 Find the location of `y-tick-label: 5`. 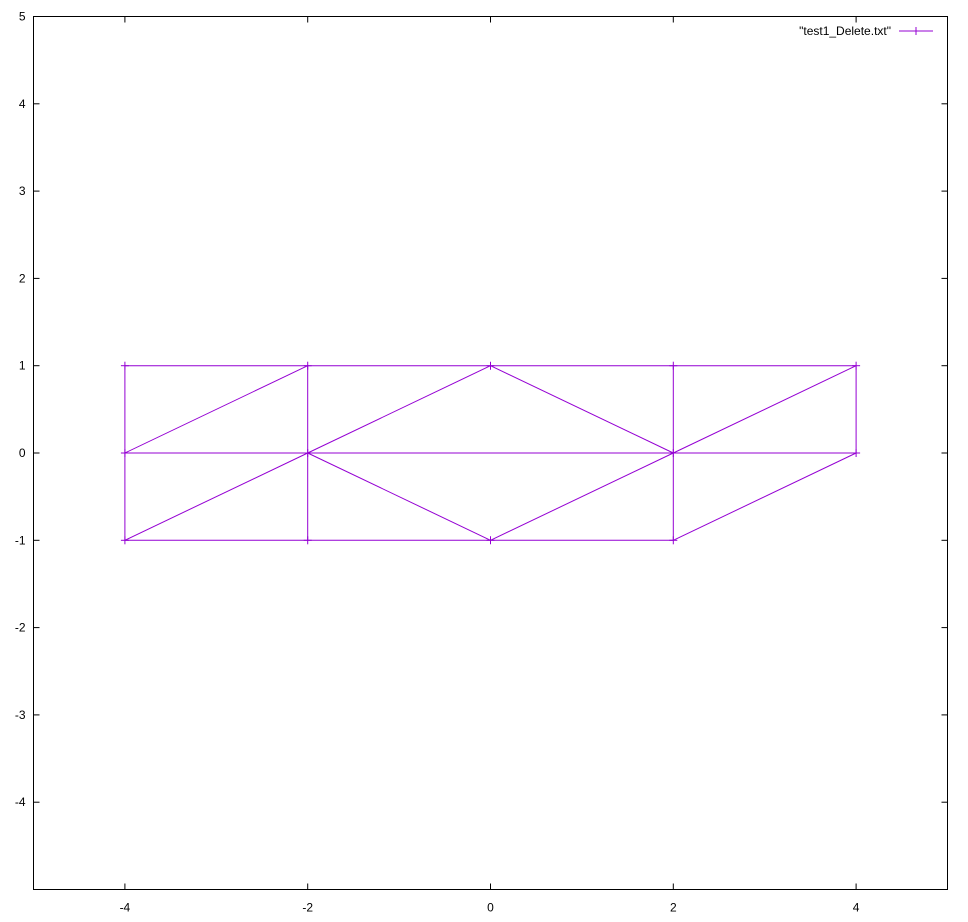

y-tick-label: 5 is located at coordinates (22, 17).